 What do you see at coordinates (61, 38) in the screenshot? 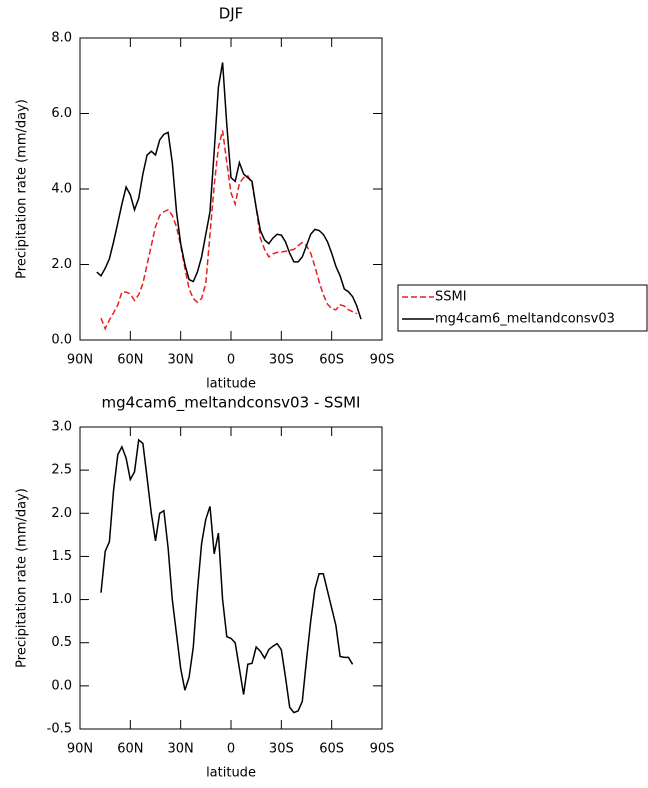
I see `y-tick-label: 8.0` at bounding box center [61, 38].